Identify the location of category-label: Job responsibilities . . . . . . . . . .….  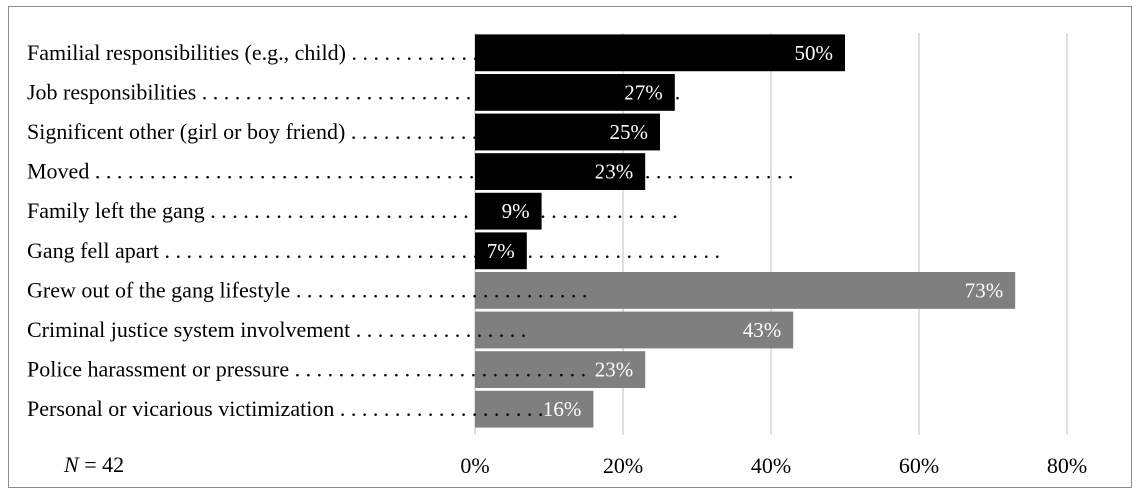
(353, 91).